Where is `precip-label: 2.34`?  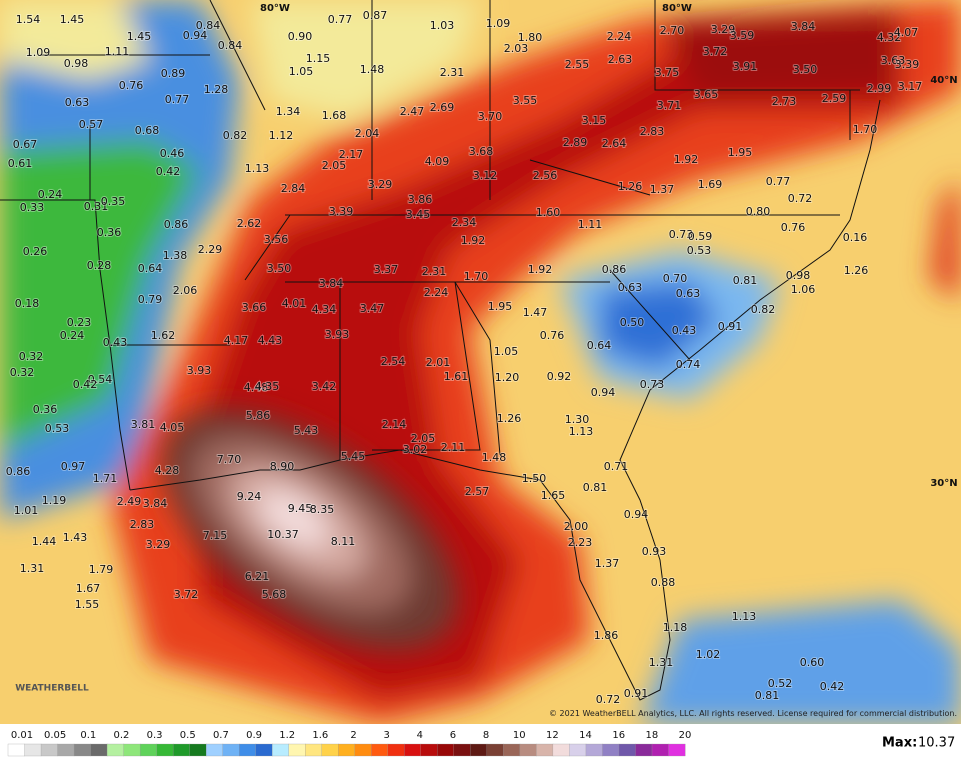 precip-label: 2.34 is located at coordinates (464, 222).